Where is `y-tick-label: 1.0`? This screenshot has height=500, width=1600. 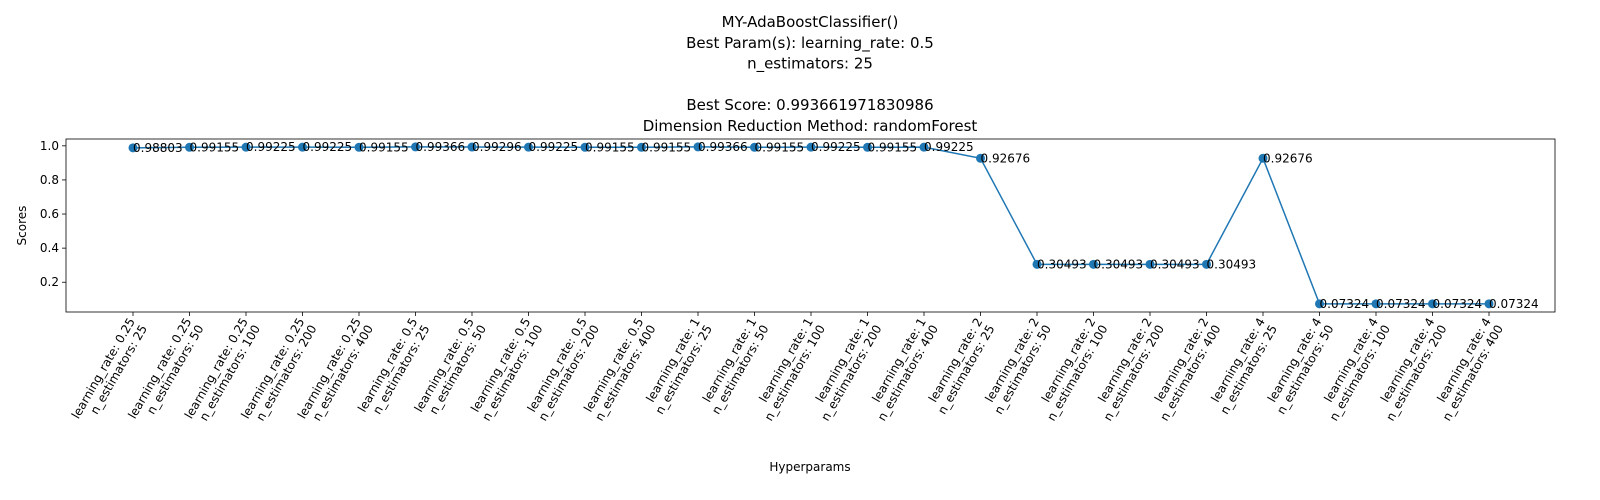 y-tick-label: 1.0 is located at coordinates (49, 146).